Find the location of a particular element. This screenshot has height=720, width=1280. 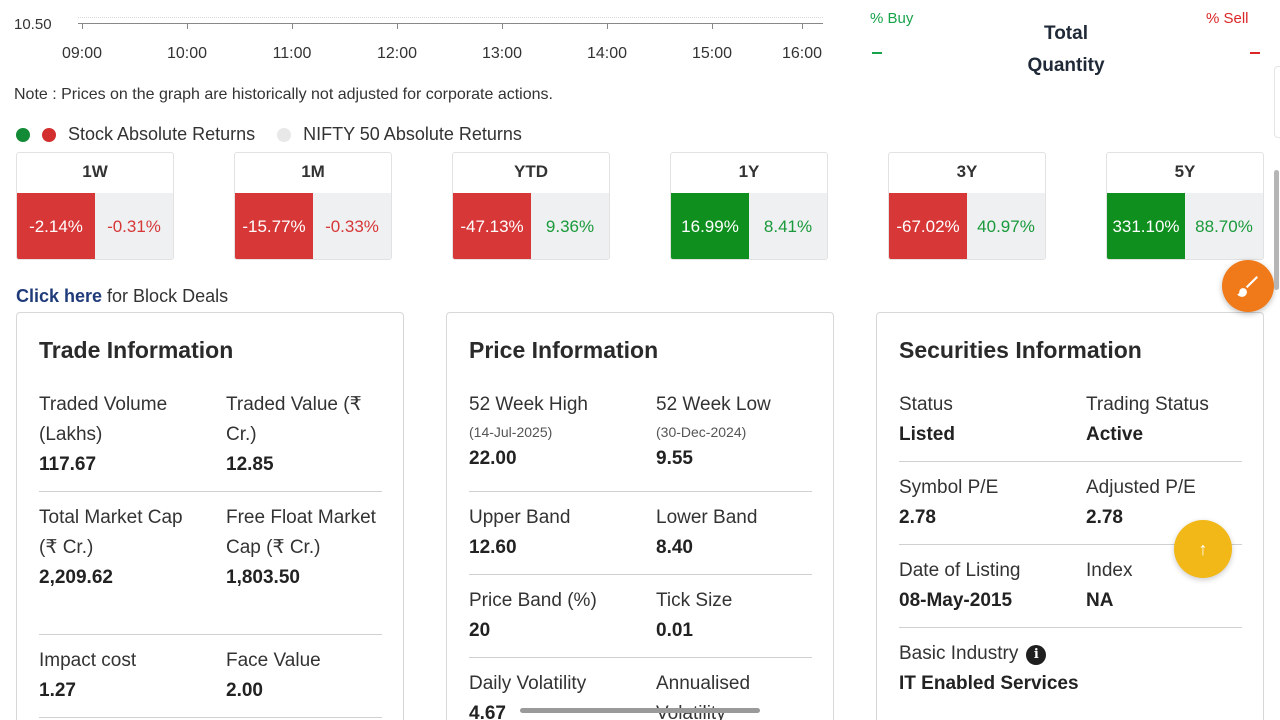

horizontal-scrollbar is located at coordinates (640, 710).